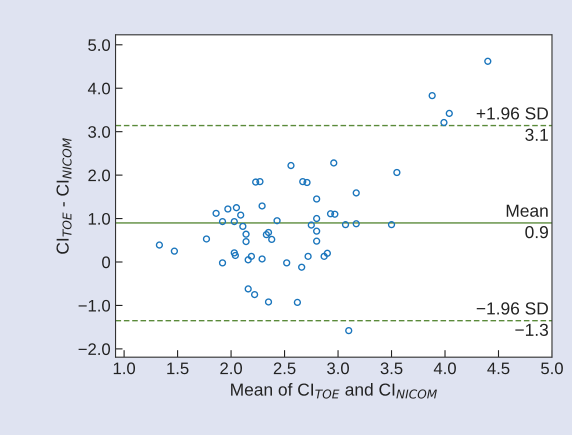 The width and height of the screenshot is (572, 435). I want to click on y-tick-label: −2.0, so click(94, 349).